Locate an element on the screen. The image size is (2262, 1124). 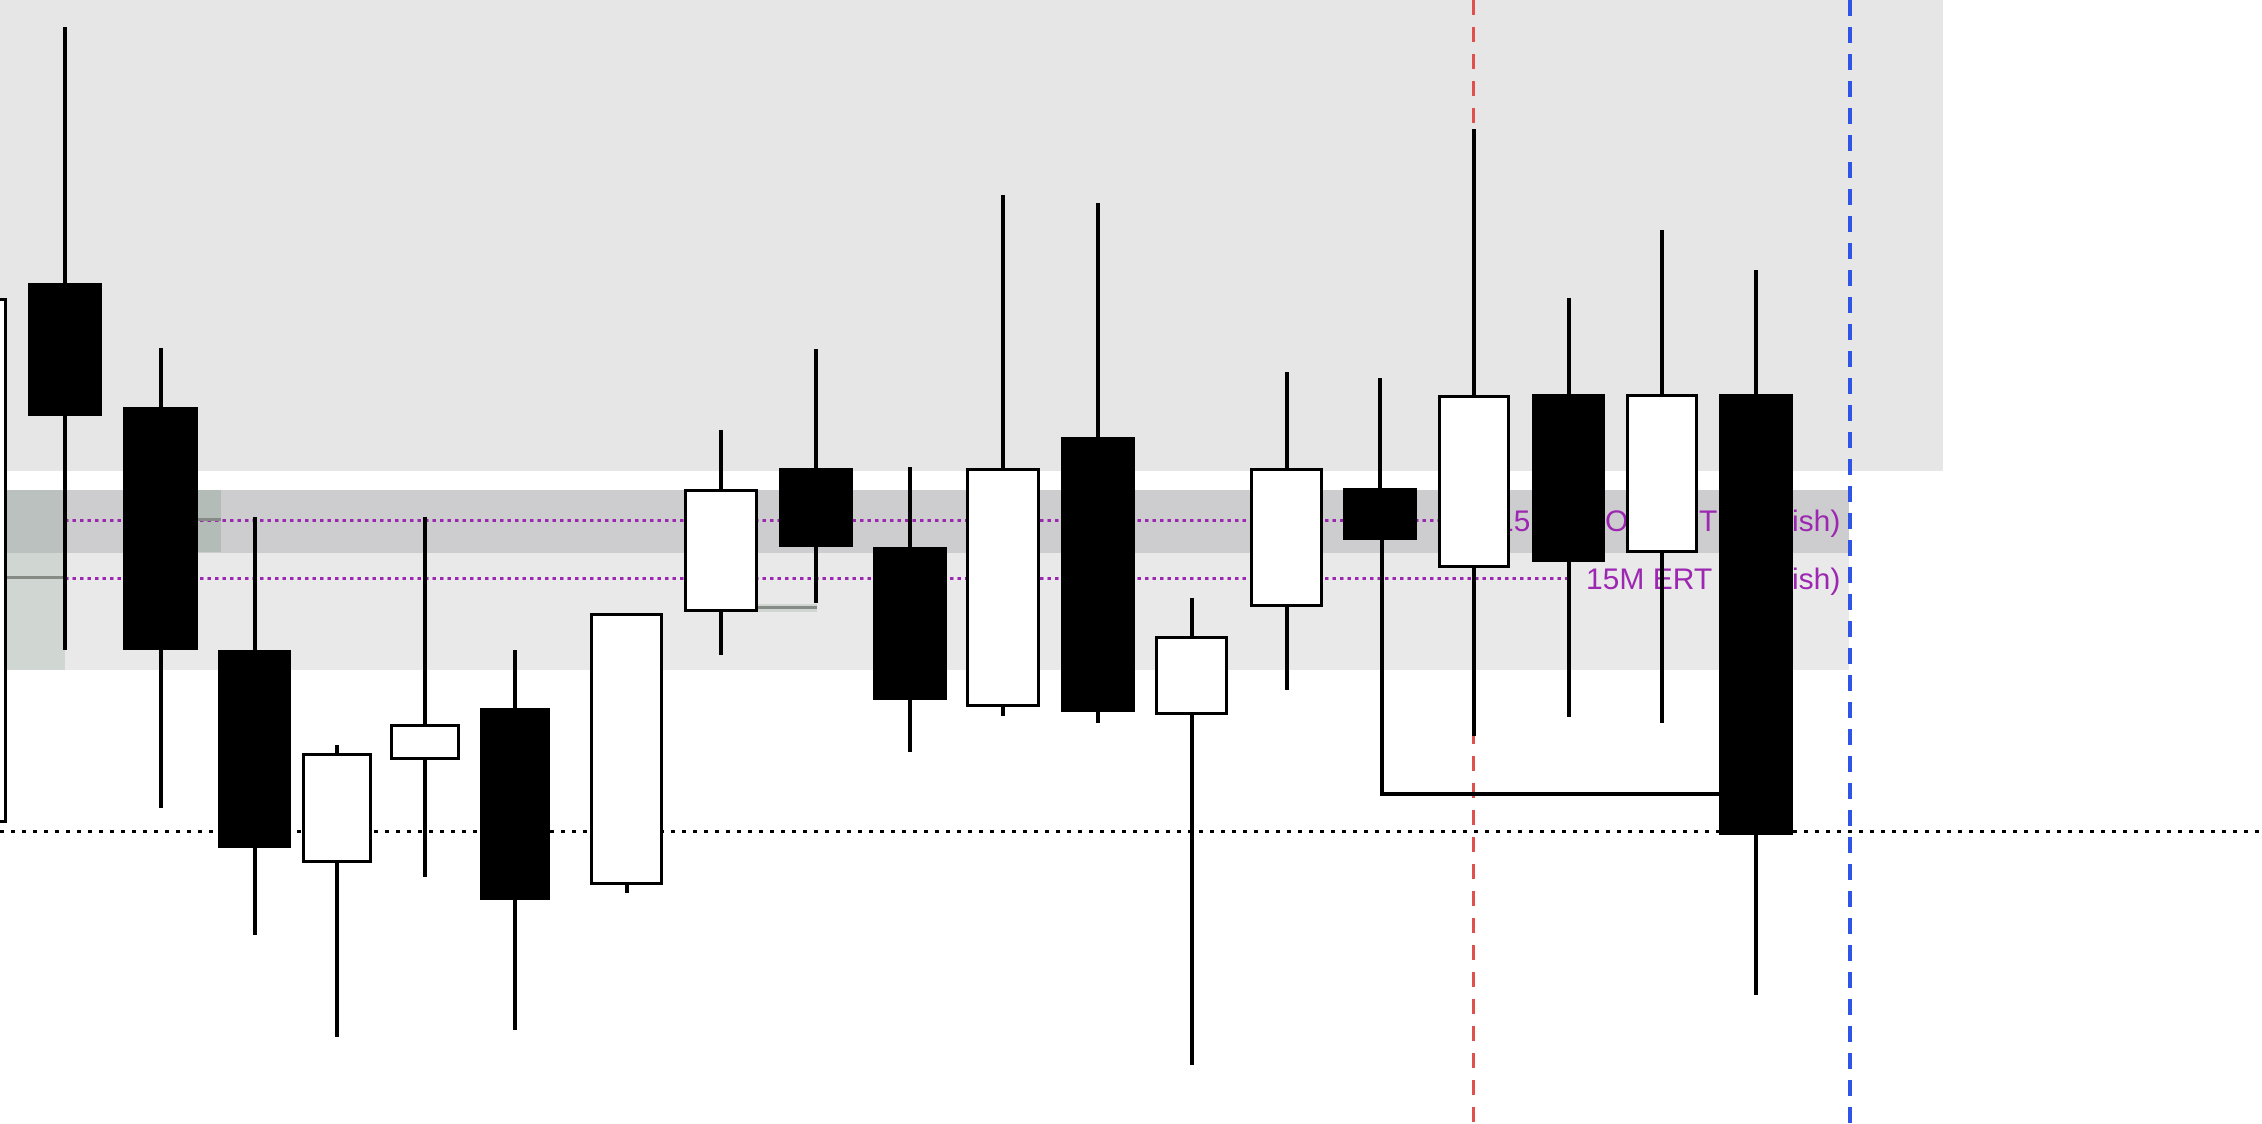
candle-3-body-down is located at coordinates (160, 528).